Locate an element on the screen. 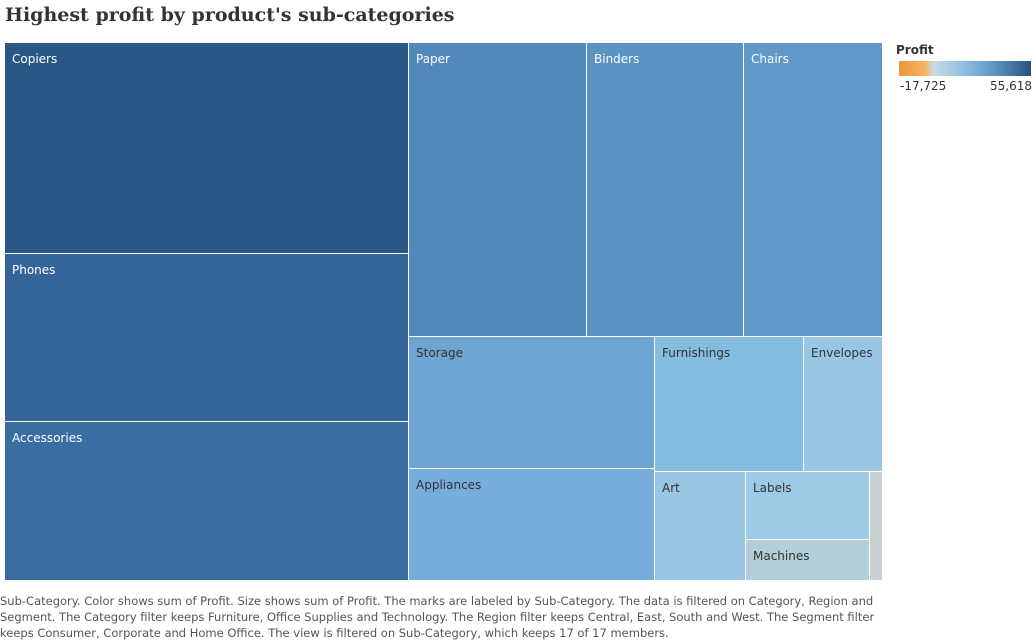 This screenshot has height=644, width=1036. legend-title: Profit is located at coordinates (915, 50).